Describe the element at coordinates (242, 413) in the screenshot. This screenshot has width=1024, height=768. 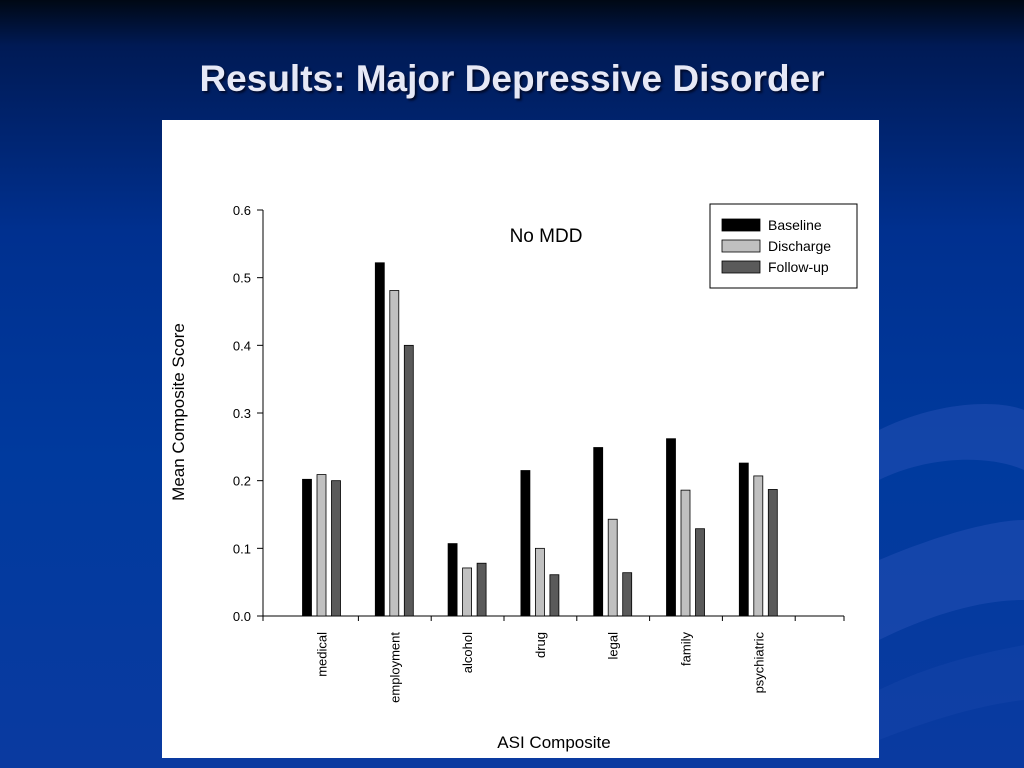
I see `y-tick-label: 0.3` at that location.